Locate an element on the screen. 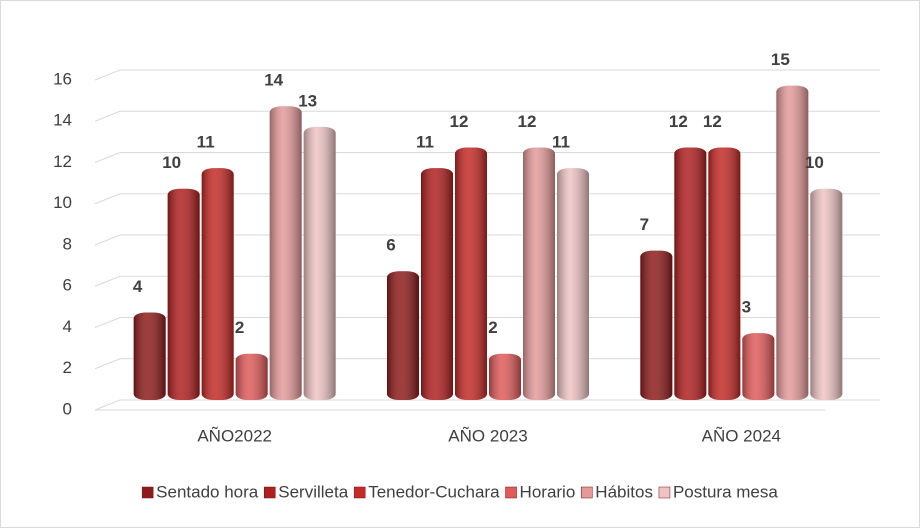  y-tick-label: 12 is located at coordinates (62, 161).